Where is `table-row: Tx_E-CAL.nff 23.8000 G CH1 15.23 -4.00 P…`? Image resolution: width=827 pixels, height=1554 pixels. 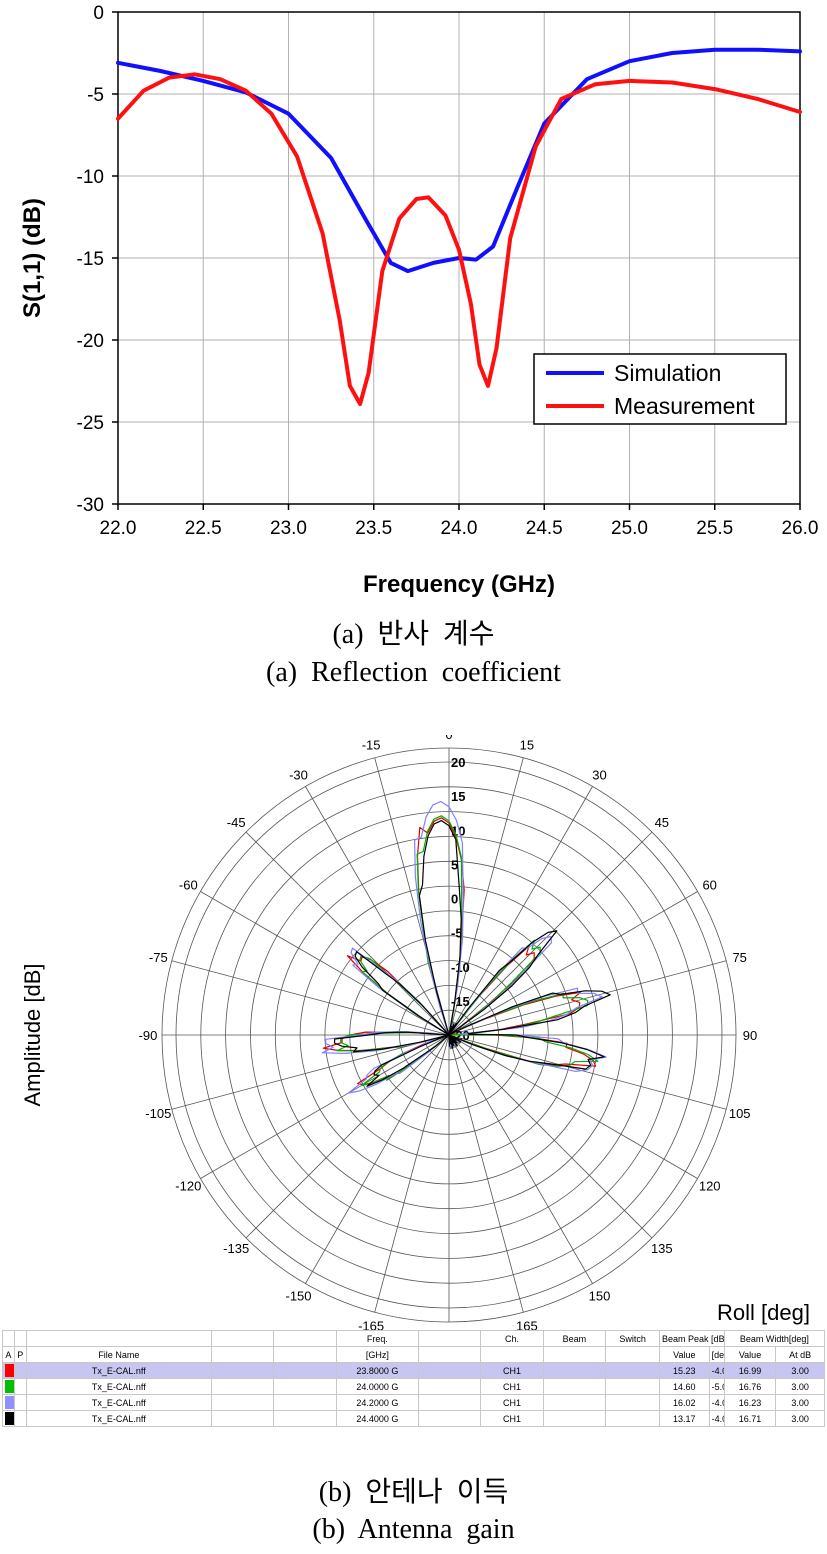 table-row: Tx_E-CAL.nff 23.8000 G CH1 15.23 -4.00 P… is located at coordinates (413, 1370).